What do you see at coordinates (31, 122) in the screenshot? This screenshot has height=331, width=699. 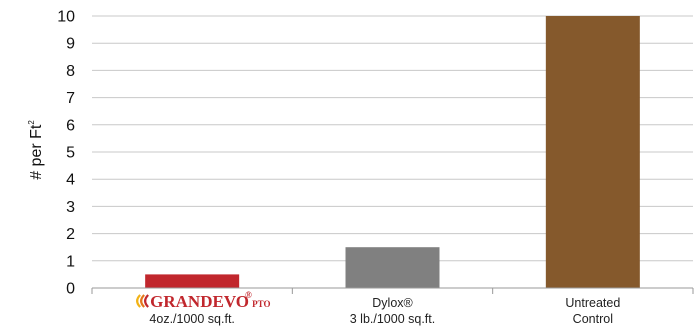 I see `y-axis-label-superscript: 2` at bounding box center [31, 122].